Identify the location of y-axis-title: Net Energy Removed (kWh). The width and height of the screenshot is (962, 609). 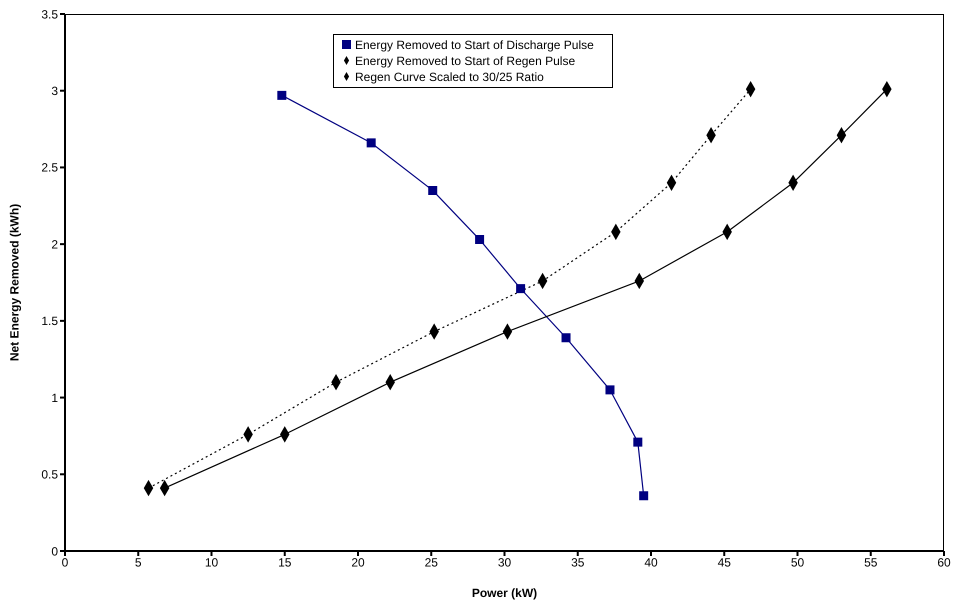
(14, 283).